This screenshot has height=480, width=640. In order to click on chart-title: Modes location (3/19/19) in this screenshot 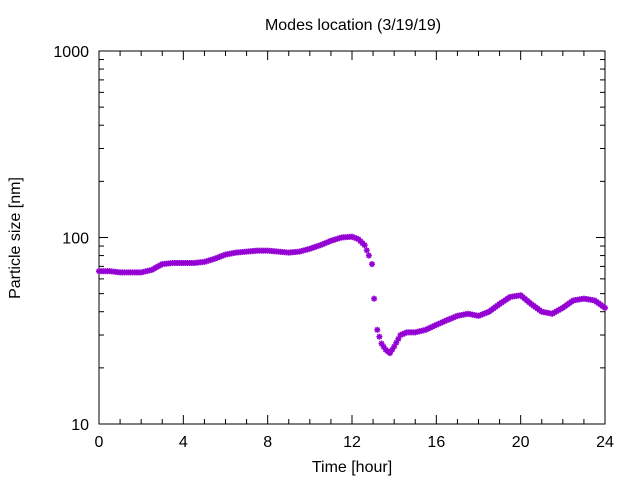, I will do `click(353, 25)`.